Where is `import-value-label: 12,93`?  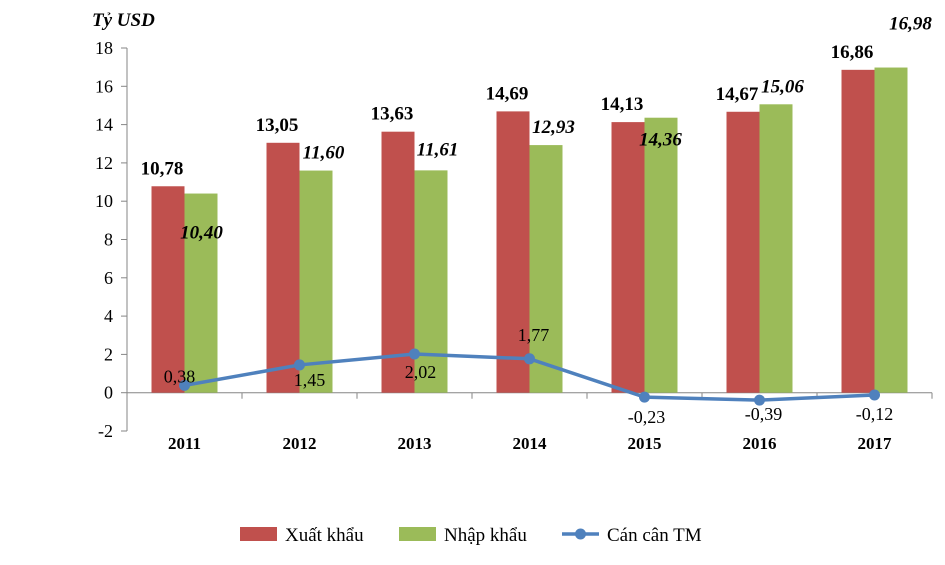 import-value-label: 12,93 is located at coordinates (553, 127).